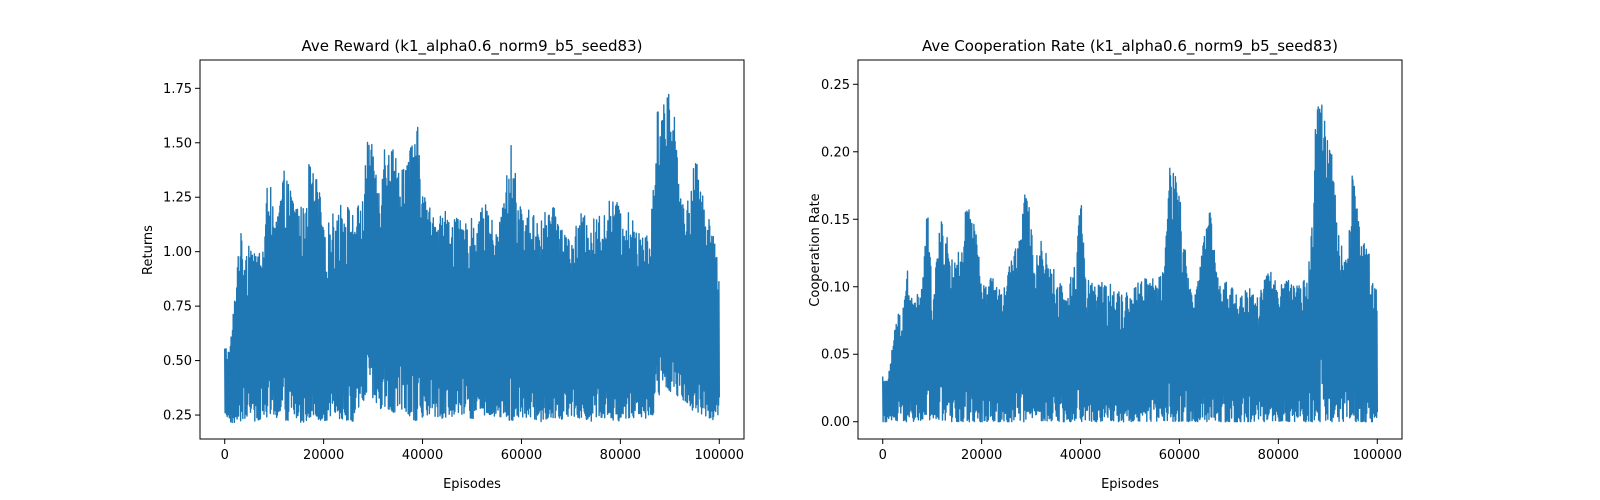 The height and width of the screenshot is (500, 1600). I want to click on reward-chart-xlabel: Episodes, so click(472, 484).